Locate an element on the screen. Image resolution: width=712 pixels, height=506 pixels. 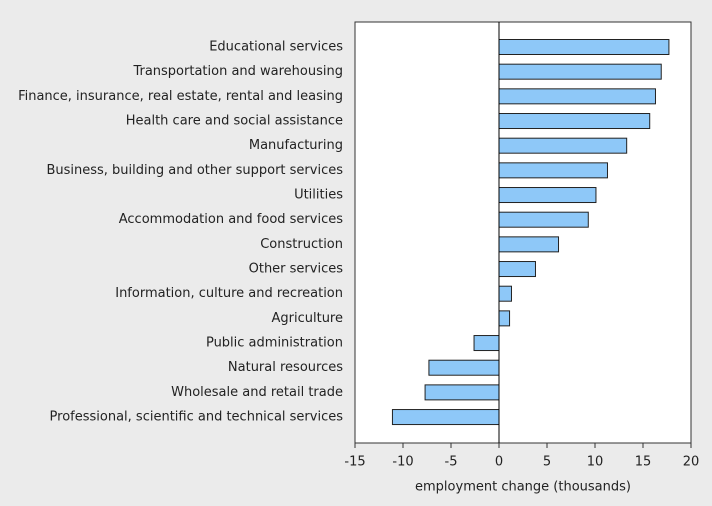
x-tick-label: 5 is located at coordinates (547, 462).